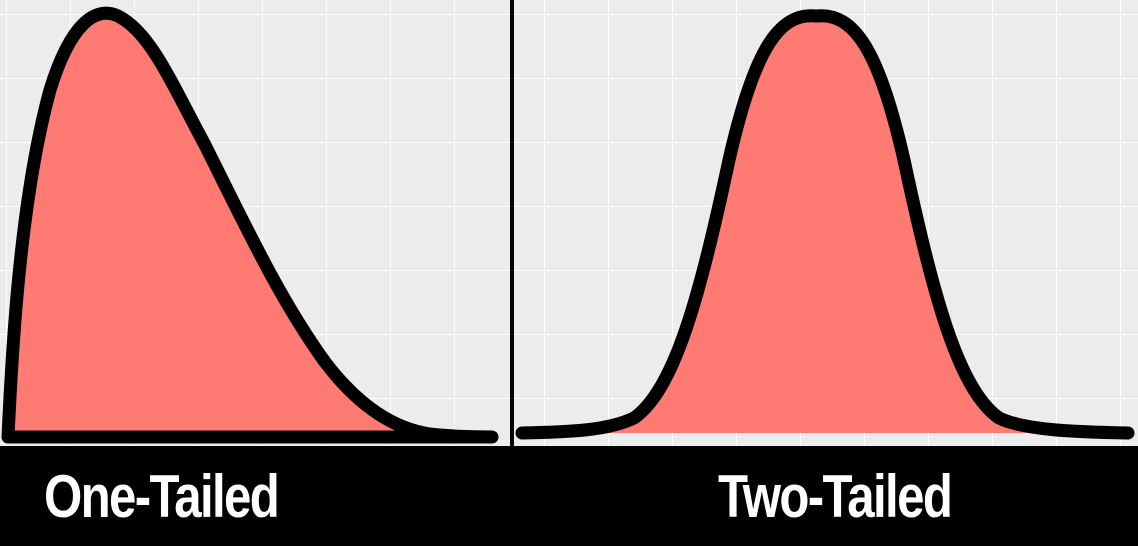 The image size is (1138, 546). I want to click on one-tailed-label: One-Tailed, so click(162, 496).